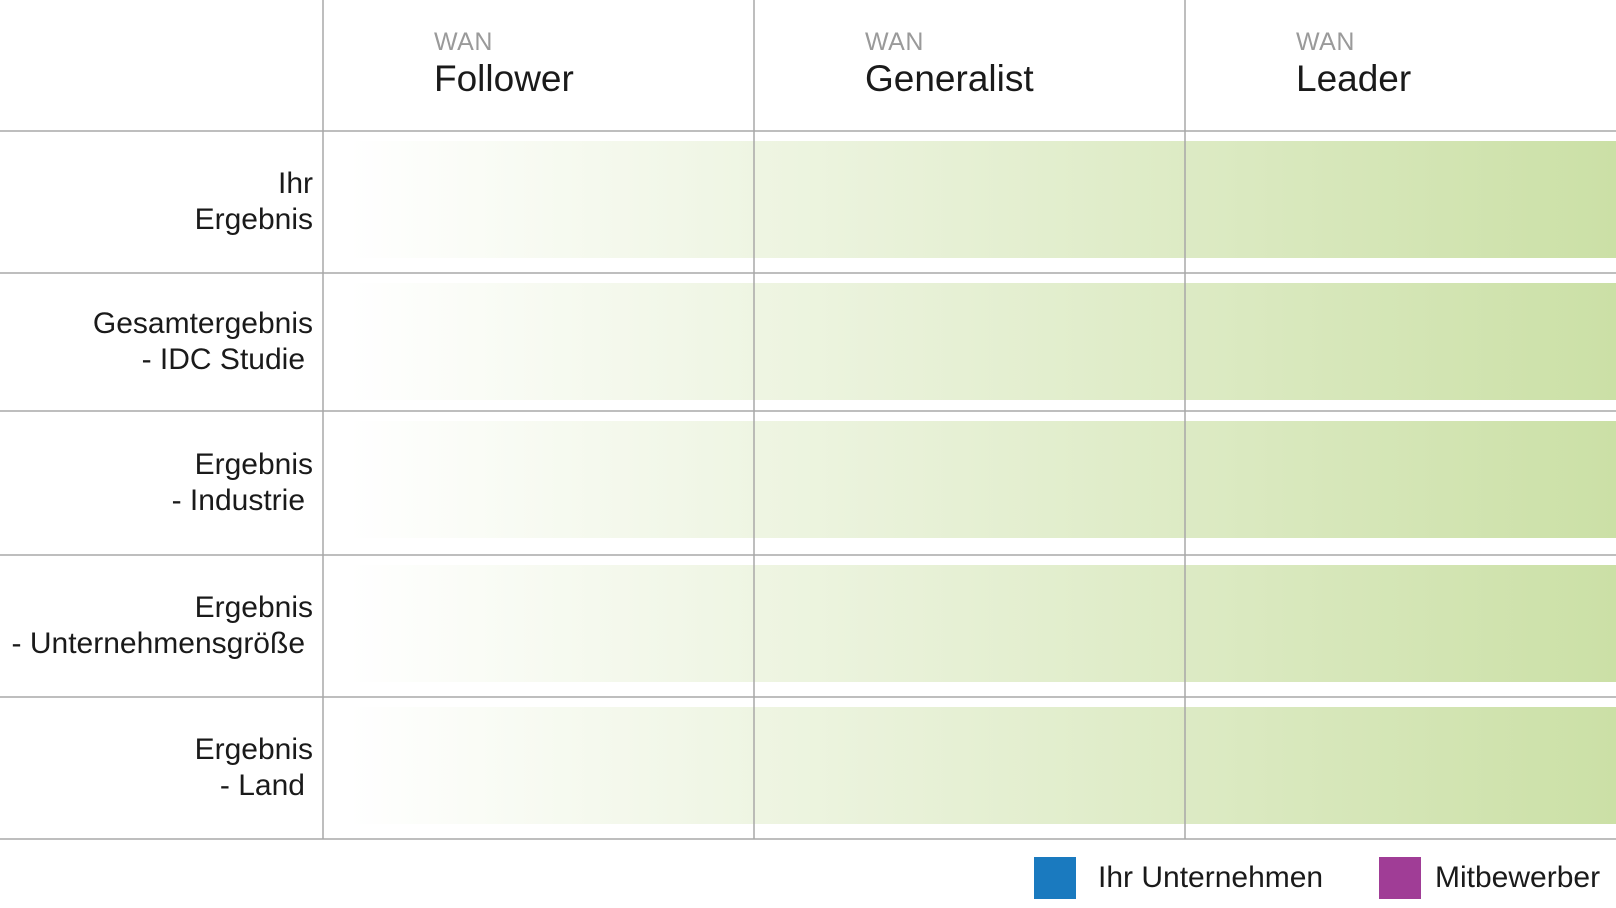 Image resolution: width=1616 pixels, height=908 pixels. Describe the element at coordinates (1211, 877) in the screenshot. I see `legend-label: Ihr Unternehmen` at that location.